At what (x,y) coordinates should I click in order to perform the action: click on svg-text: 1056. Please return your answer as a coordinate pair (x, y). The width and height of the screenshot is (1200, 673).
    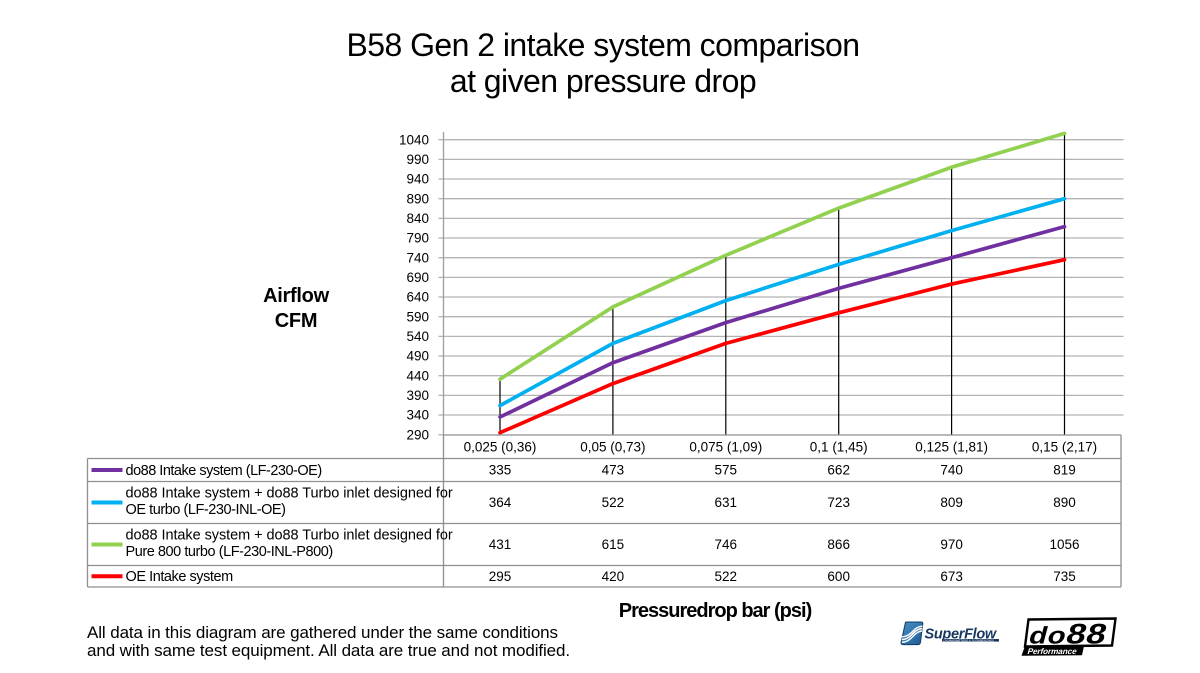
    Looking at the image, I should click on (1064, 544).